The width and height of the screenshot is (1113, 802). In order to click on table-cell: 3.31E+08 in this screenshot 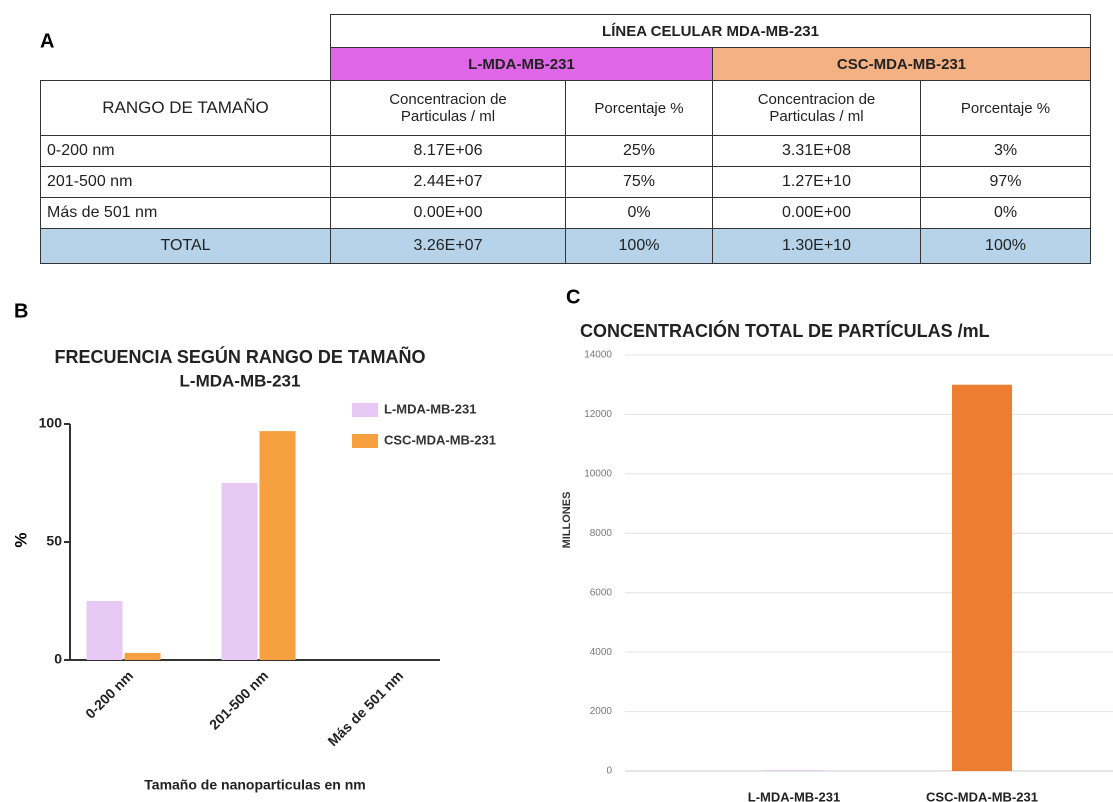, I will do `click(816, 151)`.